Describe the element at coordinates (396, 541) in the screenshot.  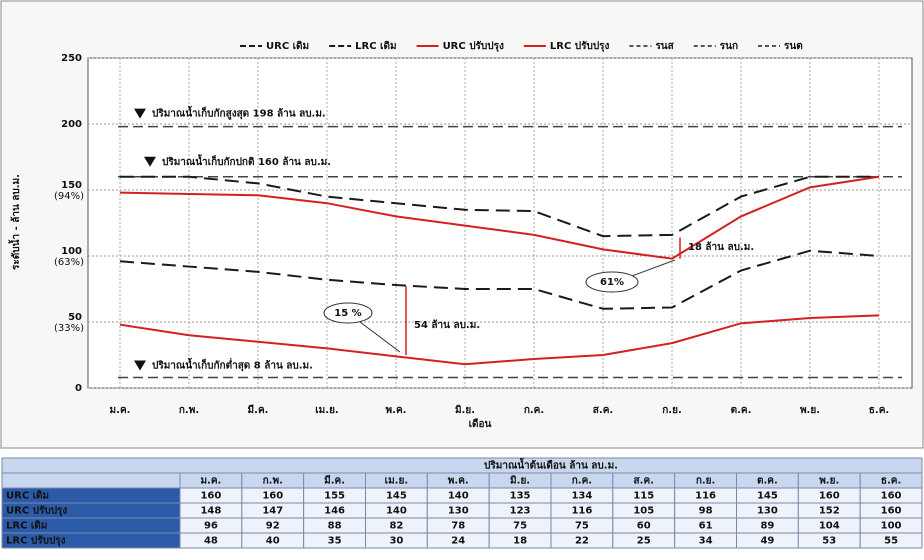
I see `table-value: 30` at that location.